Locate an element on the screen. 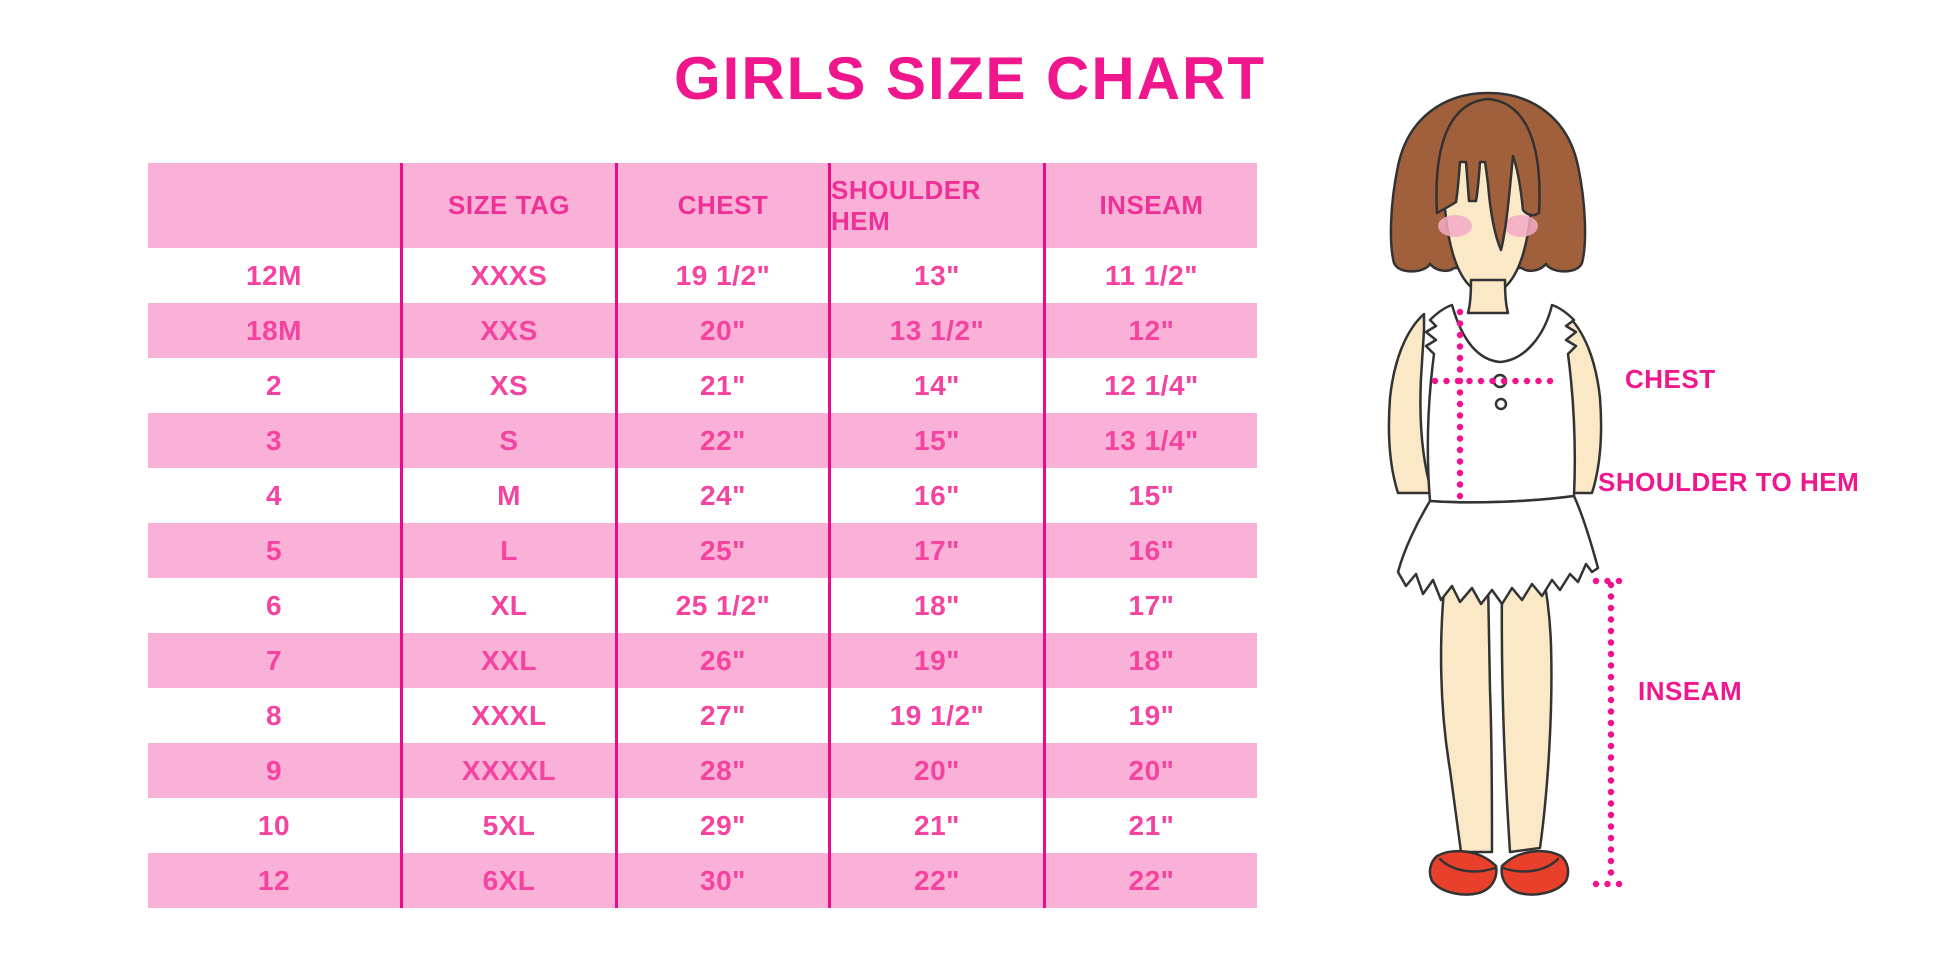 The height and width of the screenshot is (973, 1946). table-cell: L is located at coordinates (507, 550).